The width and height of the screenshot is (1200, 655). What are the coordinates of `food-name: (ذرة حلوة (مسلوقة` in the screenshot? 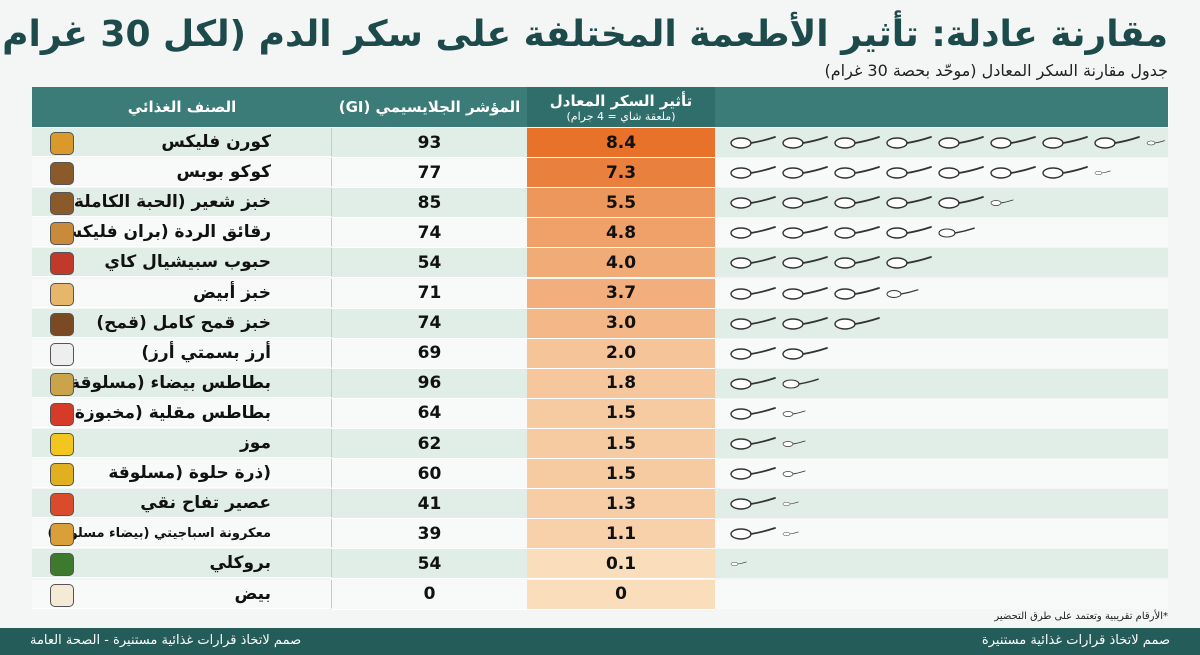 It's located at (189, 473).